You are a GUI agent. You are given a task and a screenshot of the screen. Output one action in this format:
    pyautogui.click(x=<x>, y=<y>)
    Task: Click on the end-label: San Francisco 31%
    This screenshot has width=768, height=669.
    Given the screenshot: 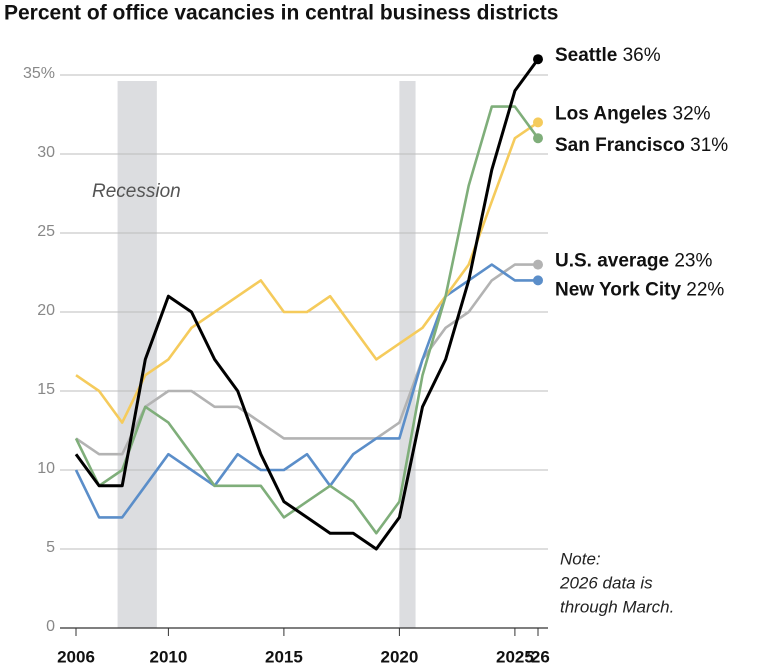 What is the action you would take?
    pyautogui.click(x=641, y=145)
    